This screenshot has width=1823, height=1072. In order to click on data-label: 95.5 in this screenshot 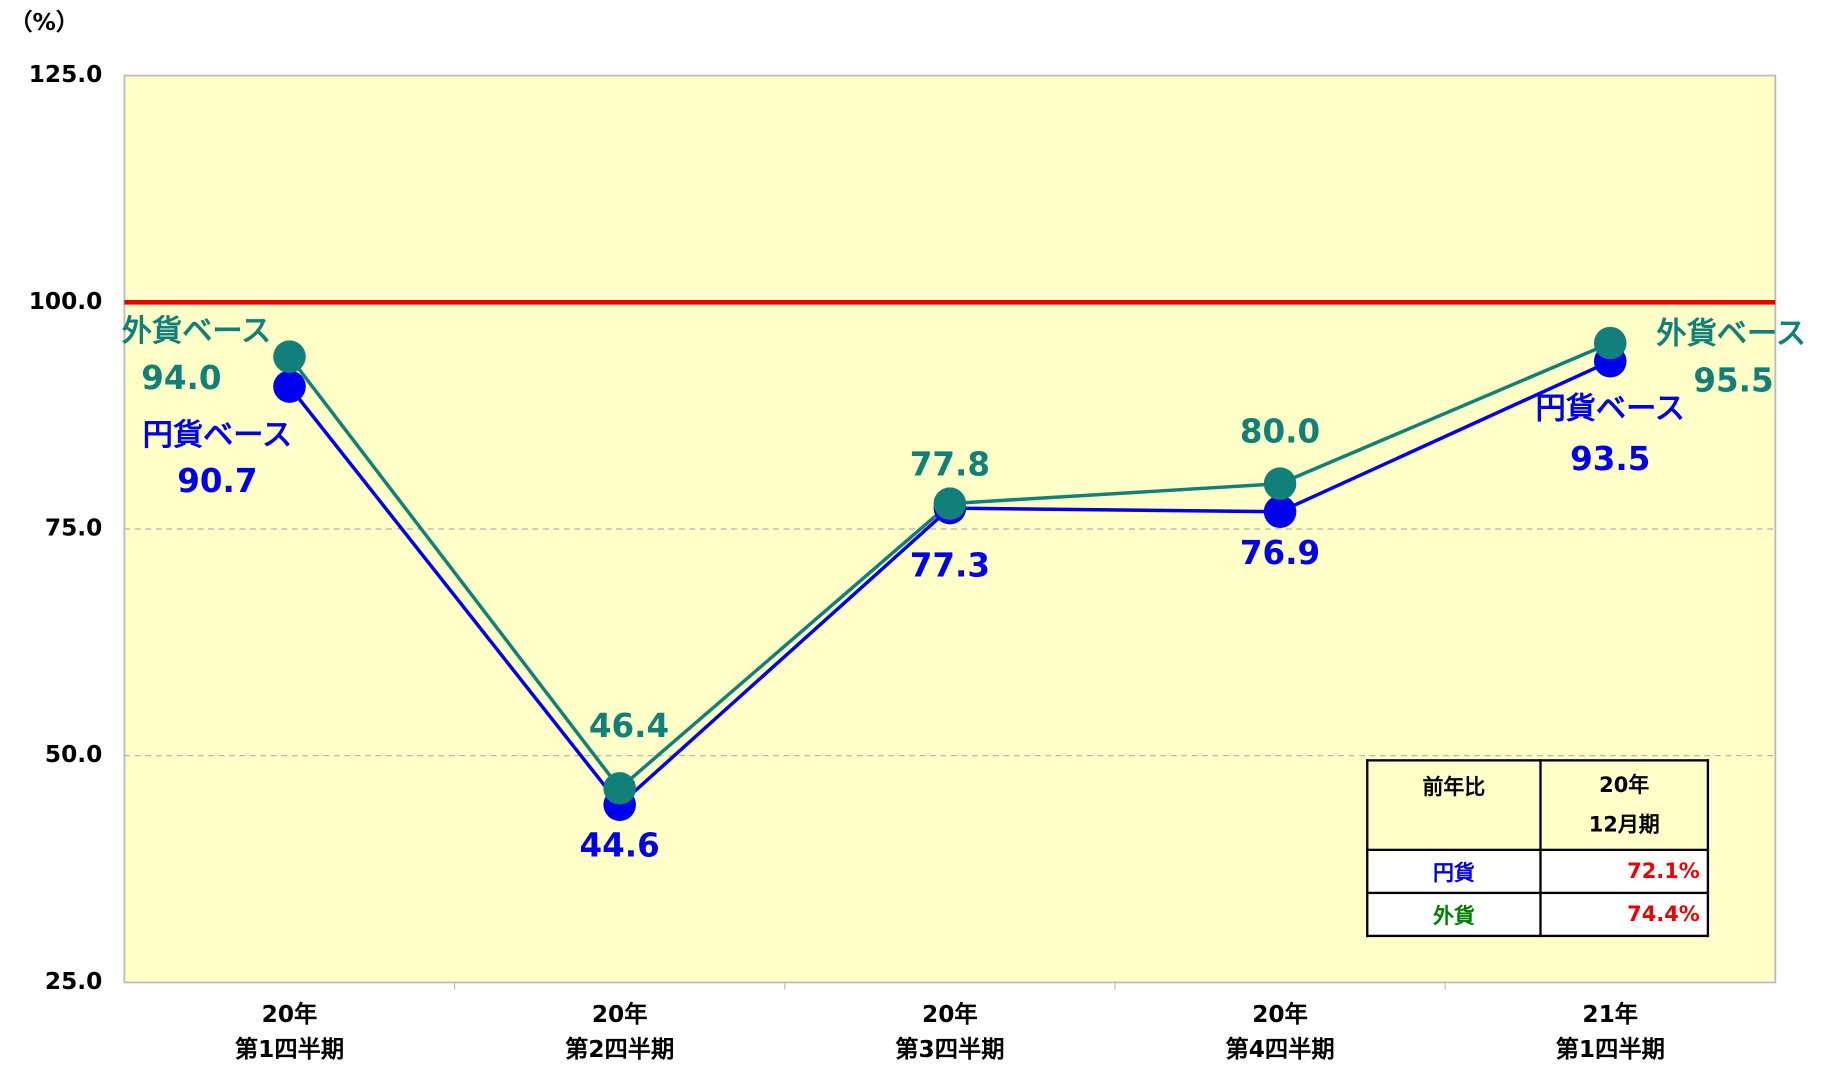, I will do `click(1733, 381)`.